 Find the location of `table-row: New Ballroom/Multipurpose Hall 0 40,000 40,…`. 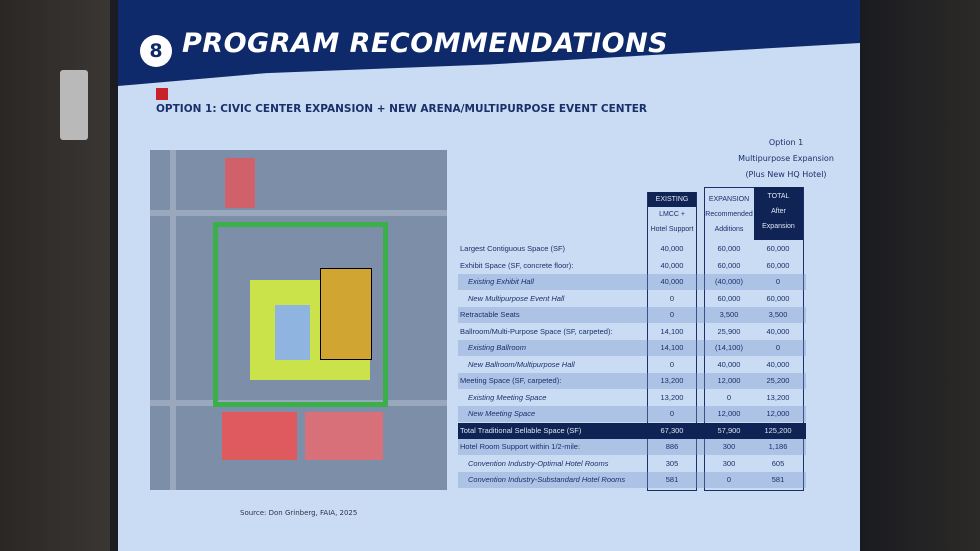

table-row: New Ballroom/Multipurpose Hall 0 40,000 40,… is located at coordinates (632, 365).